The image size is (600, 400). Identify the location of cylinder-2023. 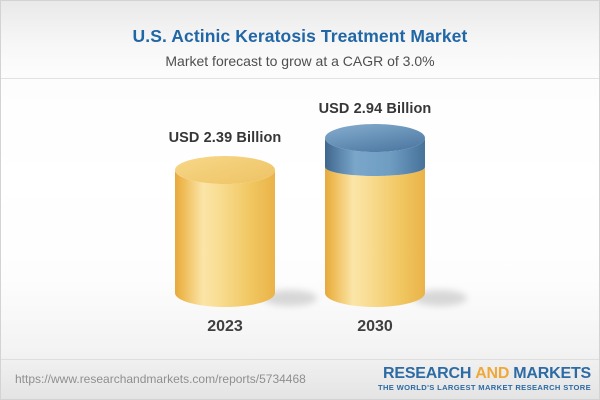
(225, 231).